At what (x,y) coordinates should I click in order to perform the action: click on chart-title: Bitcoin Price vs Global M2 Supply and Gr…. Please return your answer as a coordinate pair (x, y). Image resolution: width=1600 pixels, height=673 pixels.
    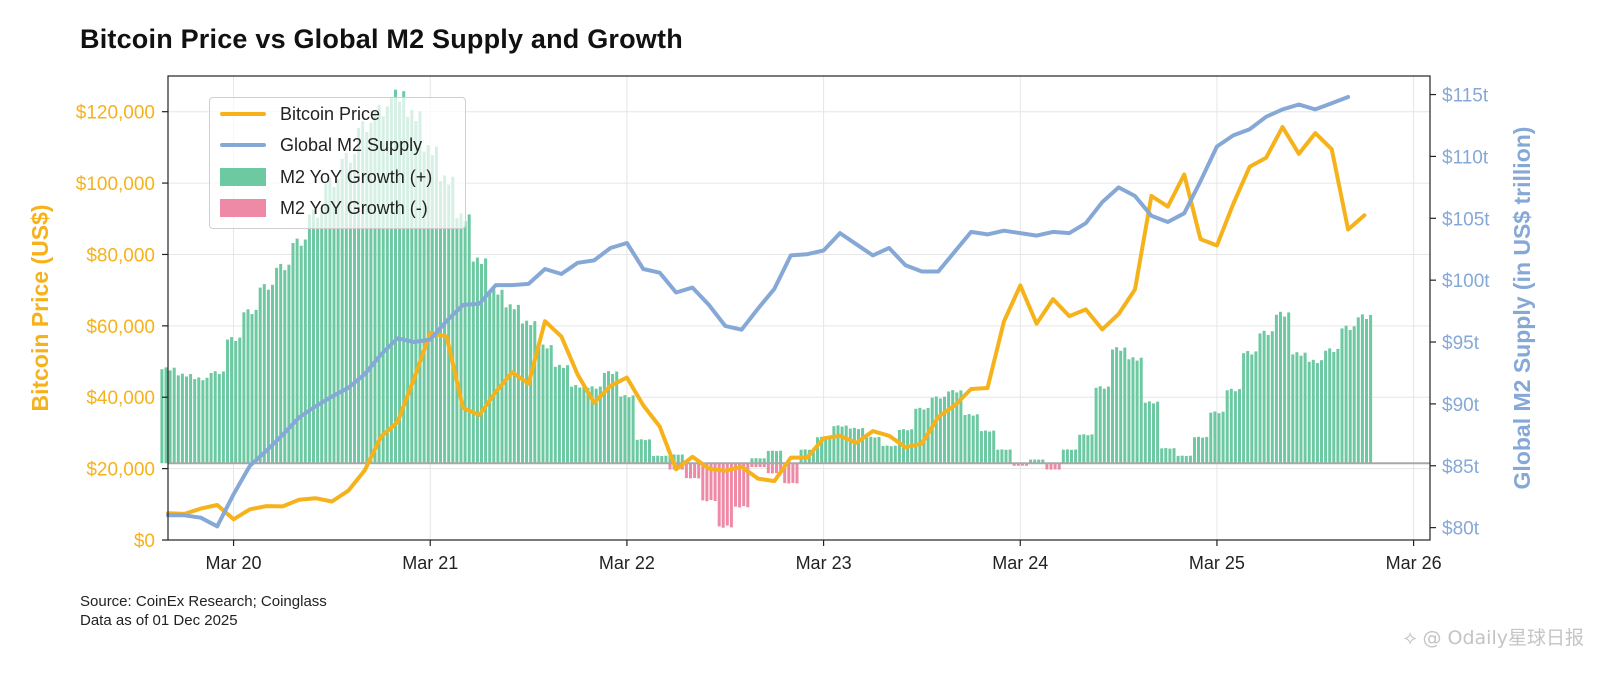
    Looking at the image, I should click on (381, 39).